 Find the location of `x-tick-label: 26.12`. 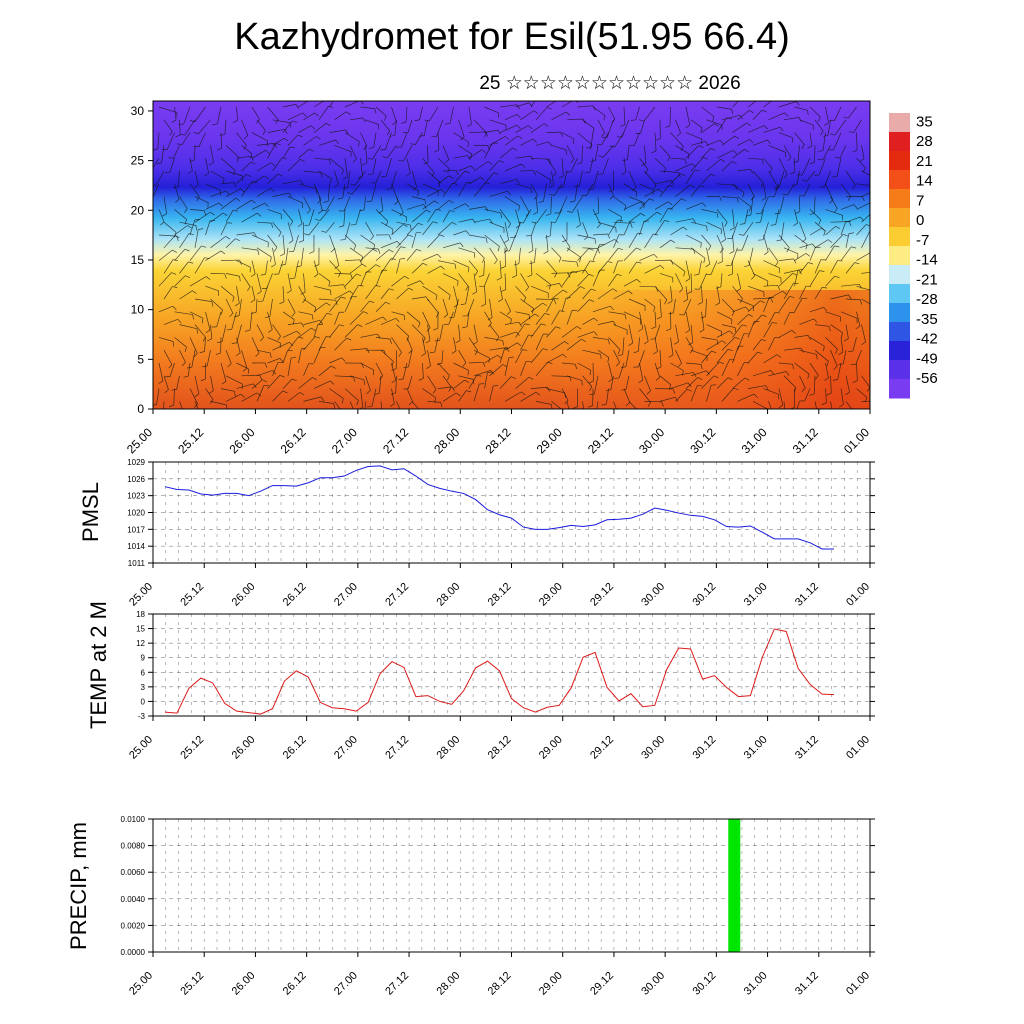

x-tick-label: 26.12 is located at coordinates (295, 748).